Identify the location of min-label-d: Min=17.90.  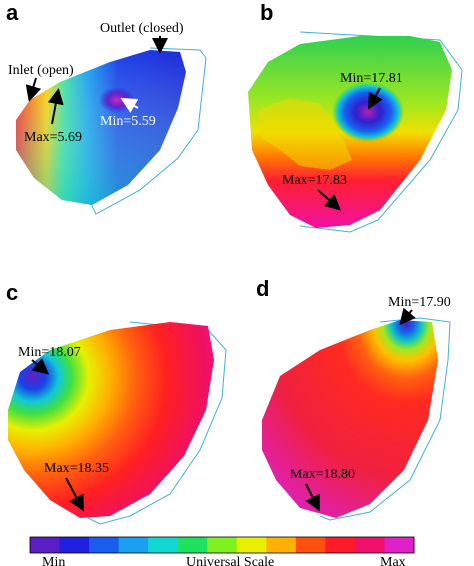
(419, 302).